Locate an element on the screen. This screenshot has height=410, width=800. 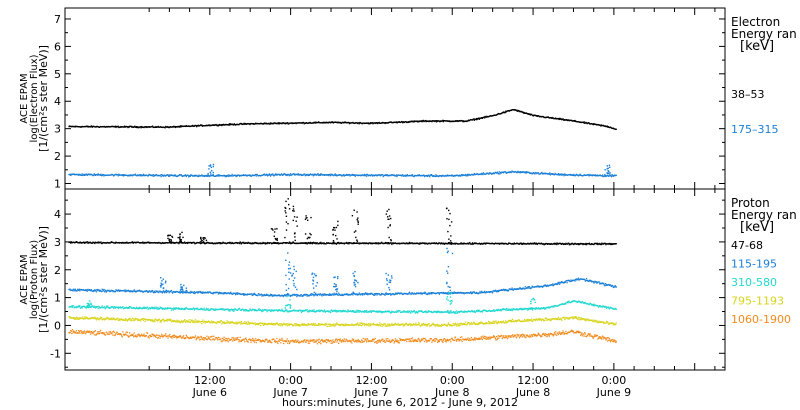
y-tick-label: -1 is located at coordinates (55, 353).